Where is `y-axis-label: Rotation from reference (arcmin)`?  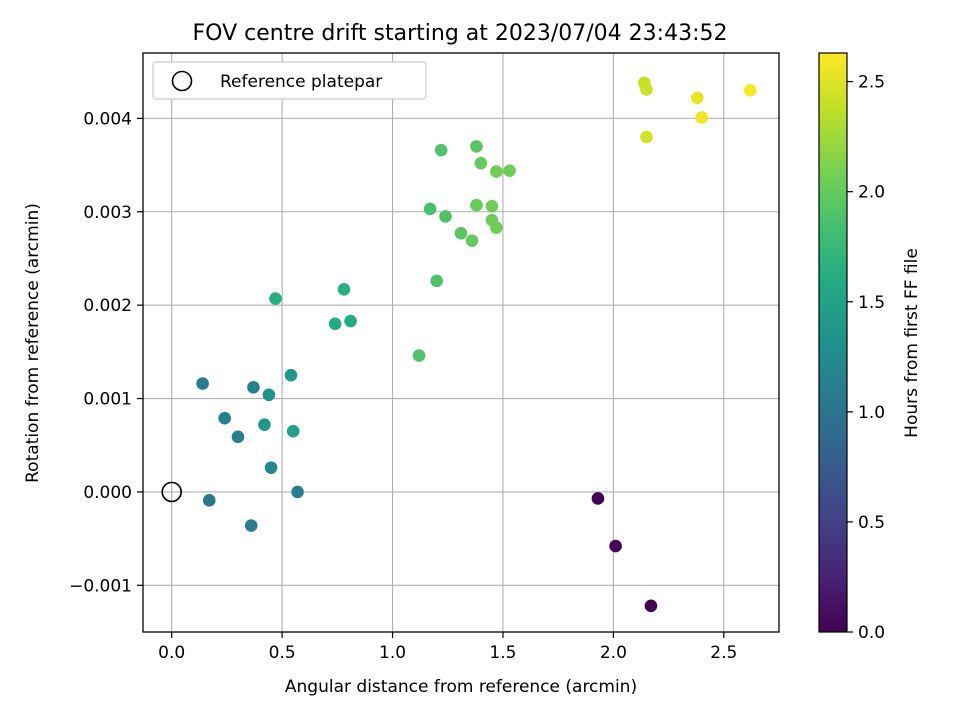 y-axis-label: Rotation from reference (arcmin) is located at coordinates (33, 343).